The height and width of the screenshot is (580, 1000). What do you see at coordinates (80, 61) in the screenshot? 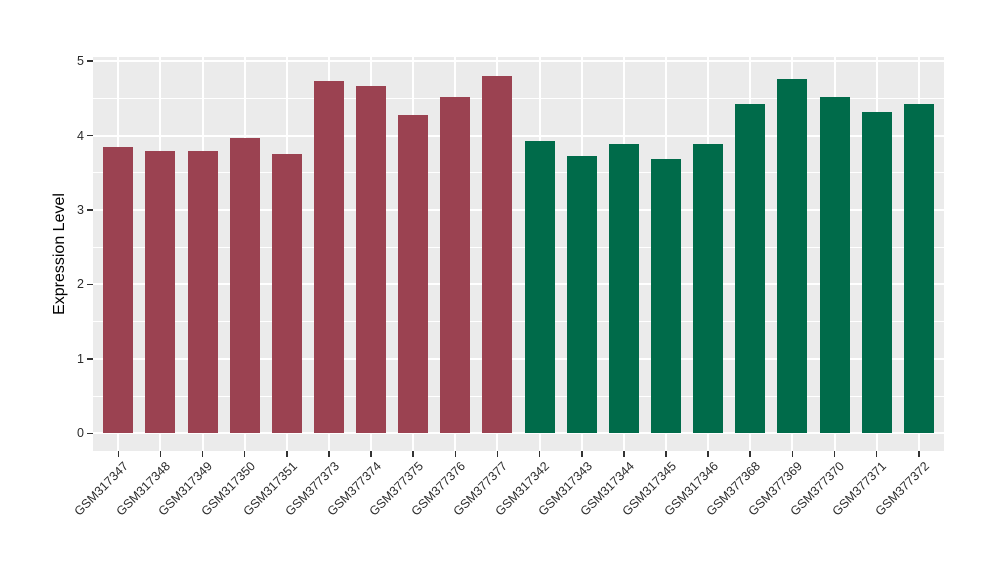
I see `y-tick-label: 5` at bounding box center [80, 61].